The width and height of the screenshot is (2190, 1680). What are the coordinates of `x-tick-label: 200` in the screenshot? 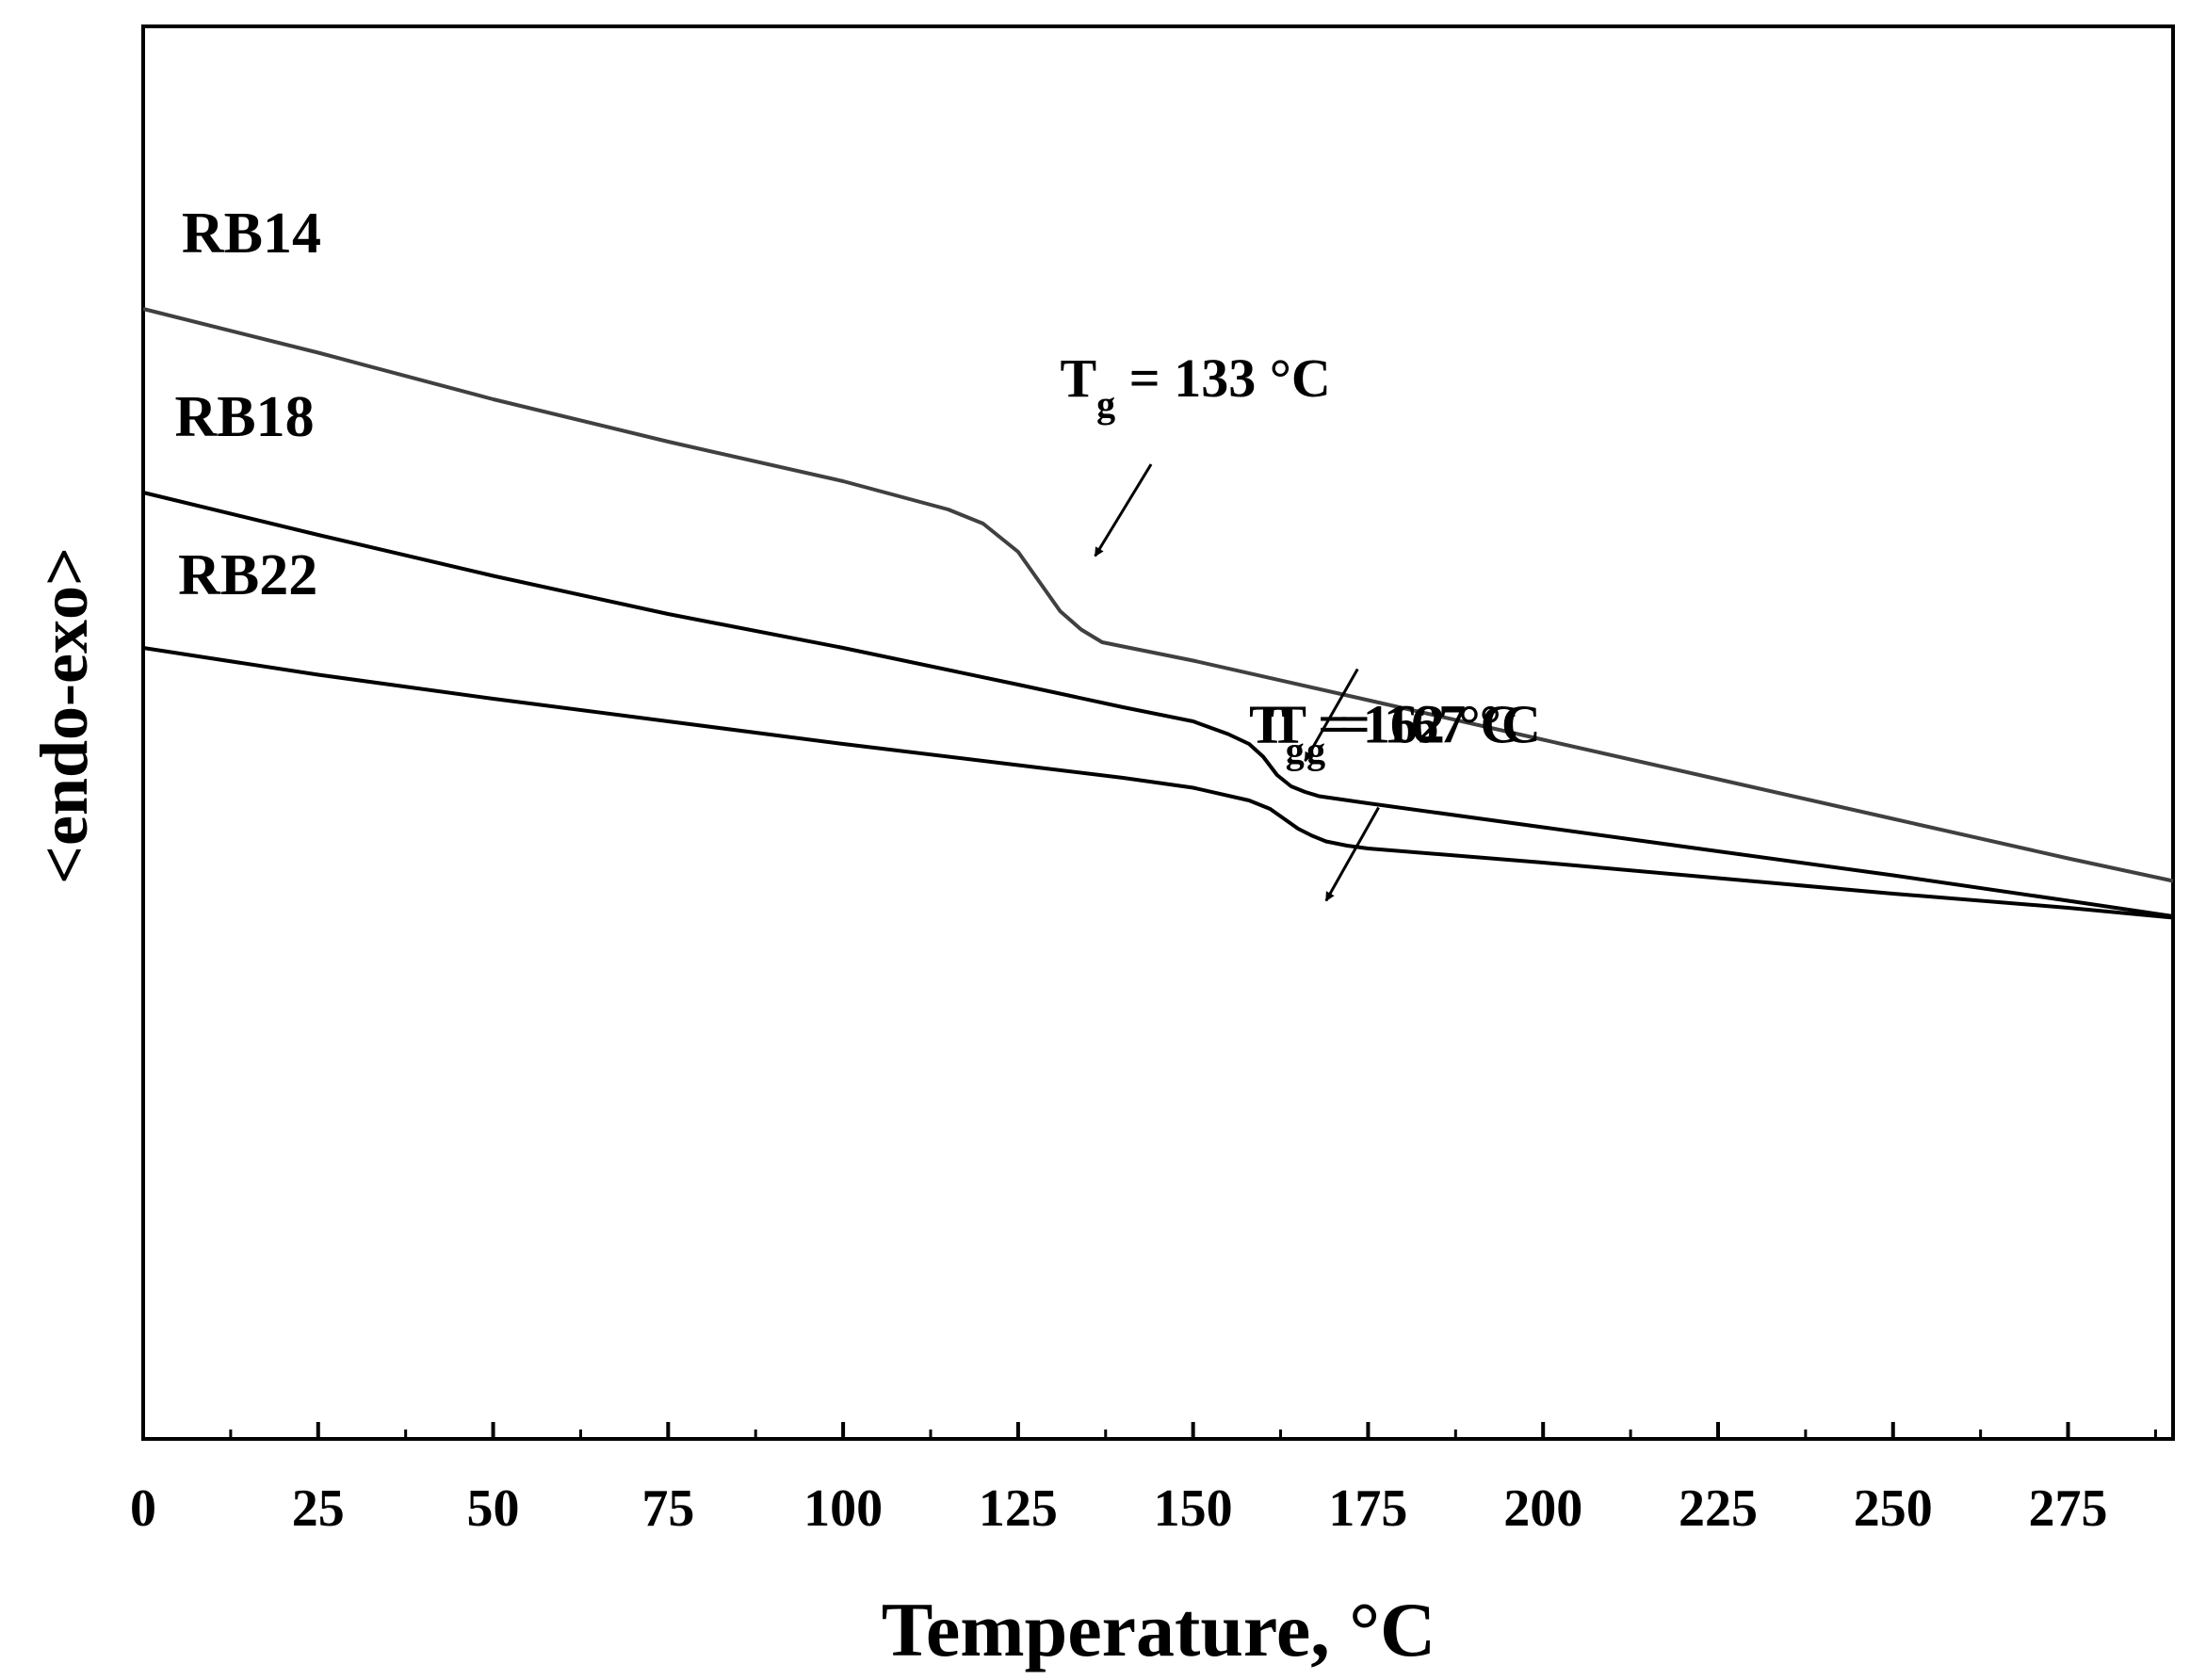 It's located at (1542, 1509).